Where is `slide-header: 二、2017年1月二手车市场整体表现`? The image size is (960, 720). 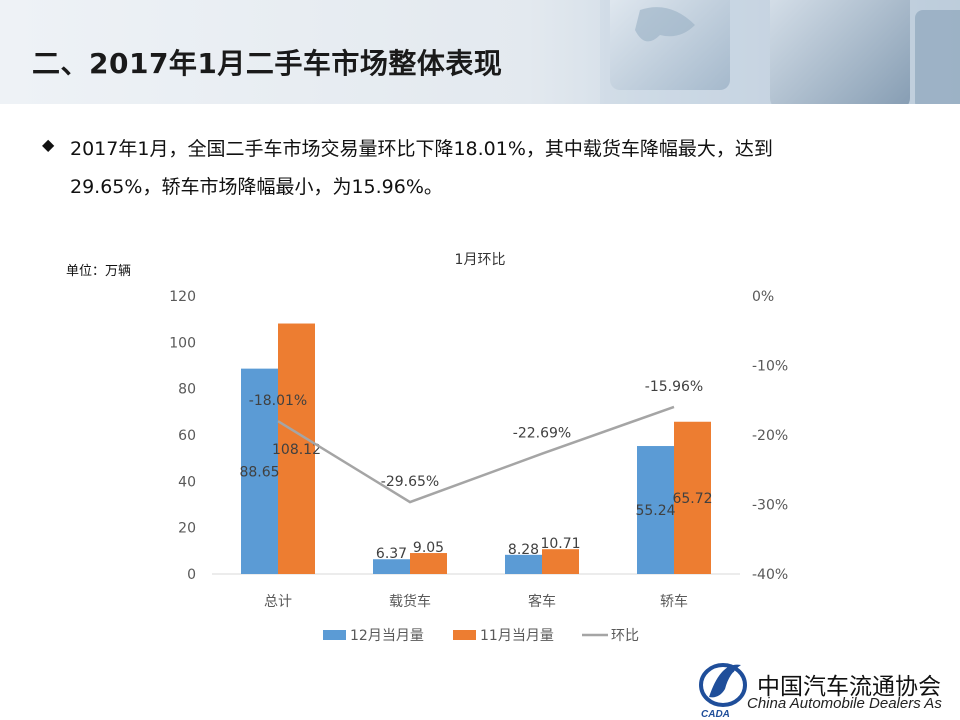 slide-header: 二、2017年1月二手车市场整体表现 is located at coordinates (480, 52).